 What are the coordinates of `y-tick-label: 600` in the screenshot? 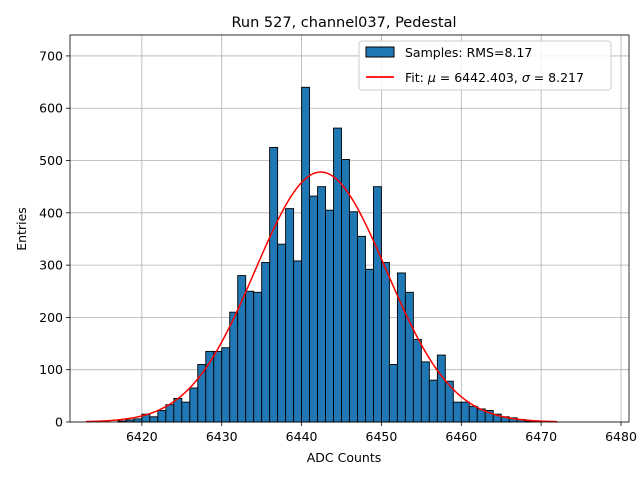 It's located at (51, 108).